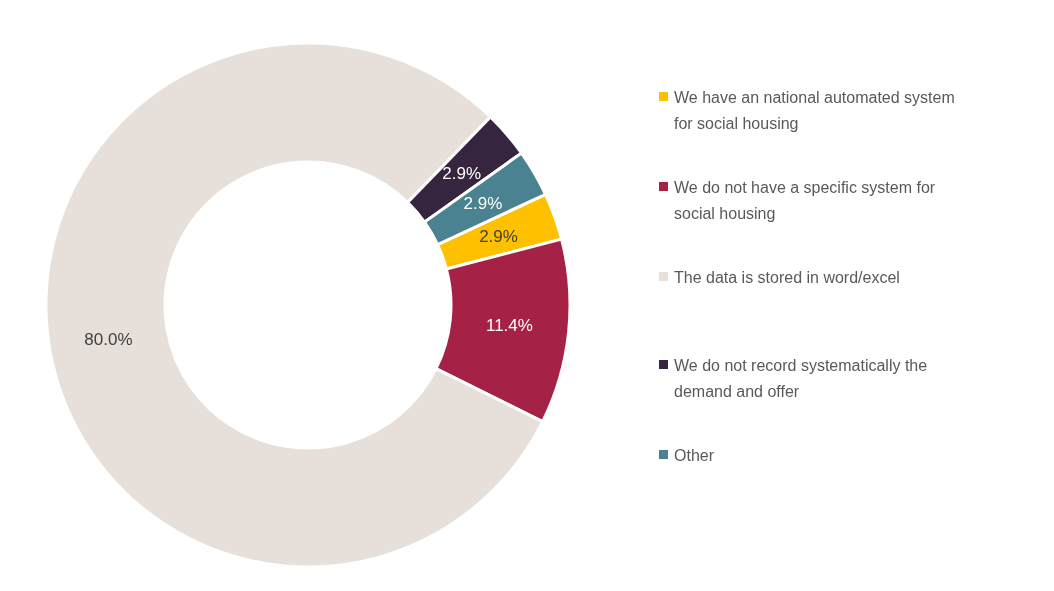 The height and width of the screenshot is (591, 1054). I want to click on legend-label: Other, so click(694, 455).